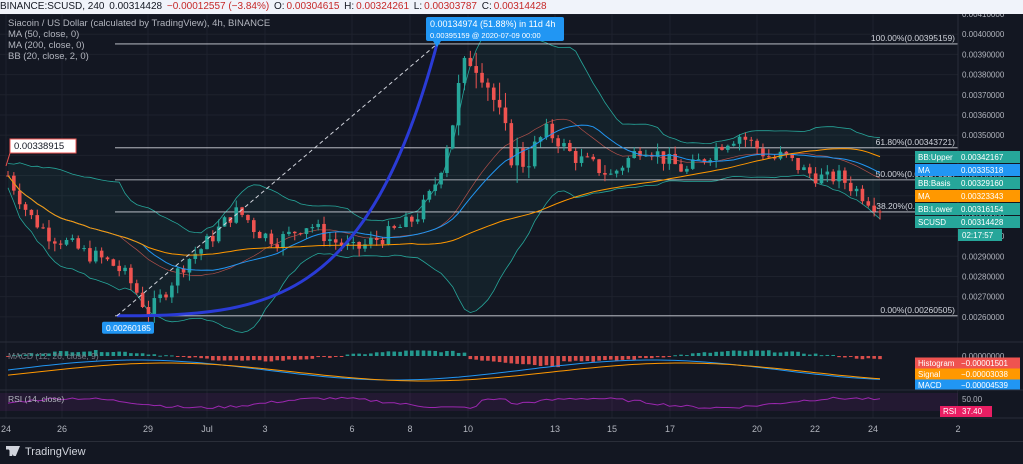 The height and width of the screenshot is (464, 1023). I want to click on x-tick-label-2: 29, so click(148, 429).